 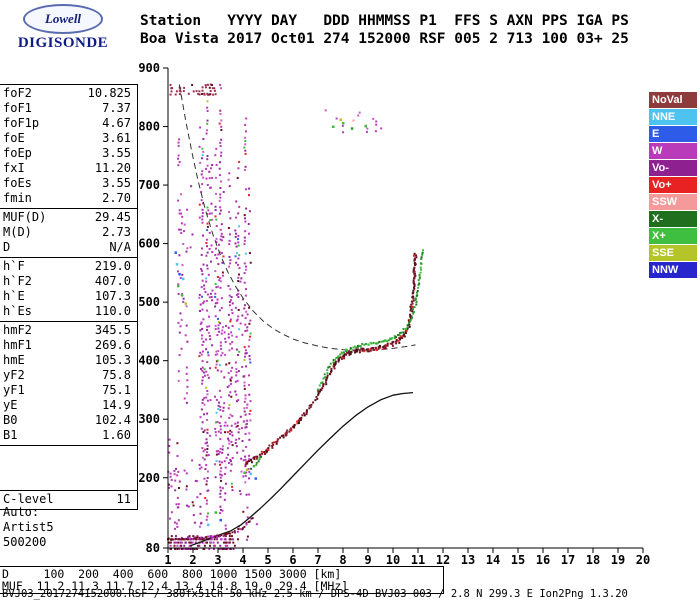 What do you see at coordinates (112, 330) in the screenshot?
I see `param-value: 345.5` at bounding box center [112, 330].